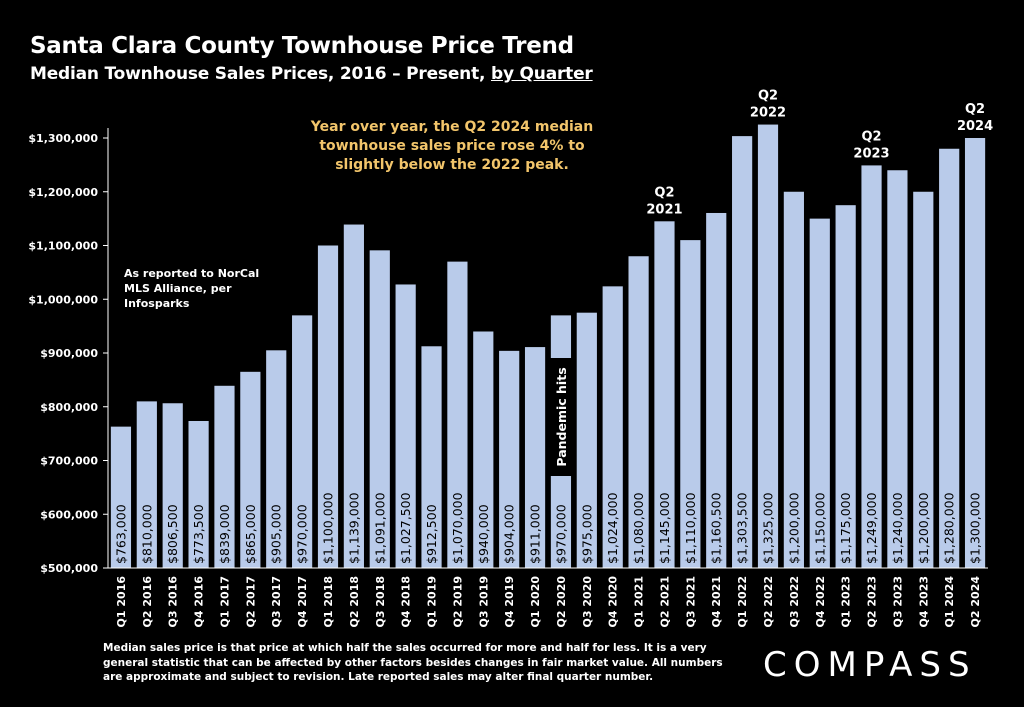 Image resolution: width=1024 pixels, height=707 pixels. I want to click on y-tick-label: $900,000, so click(69, 353).